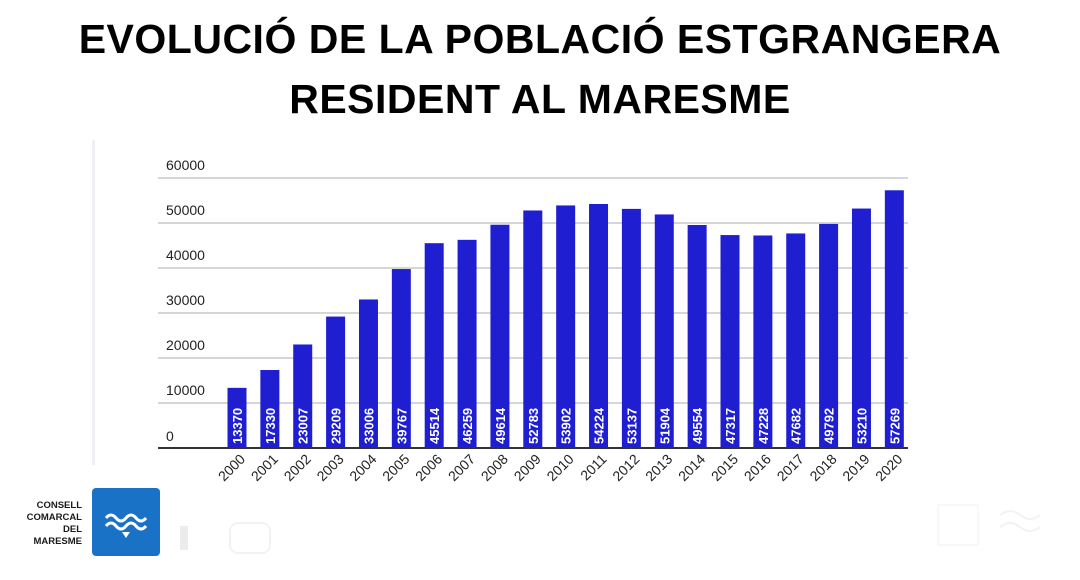 This screenshot has height=580, width=1080. What do you see at coordinates (264, 467) in the screenshot?
I see `x-tick-label: 2001` at bounding box center [264, 467].